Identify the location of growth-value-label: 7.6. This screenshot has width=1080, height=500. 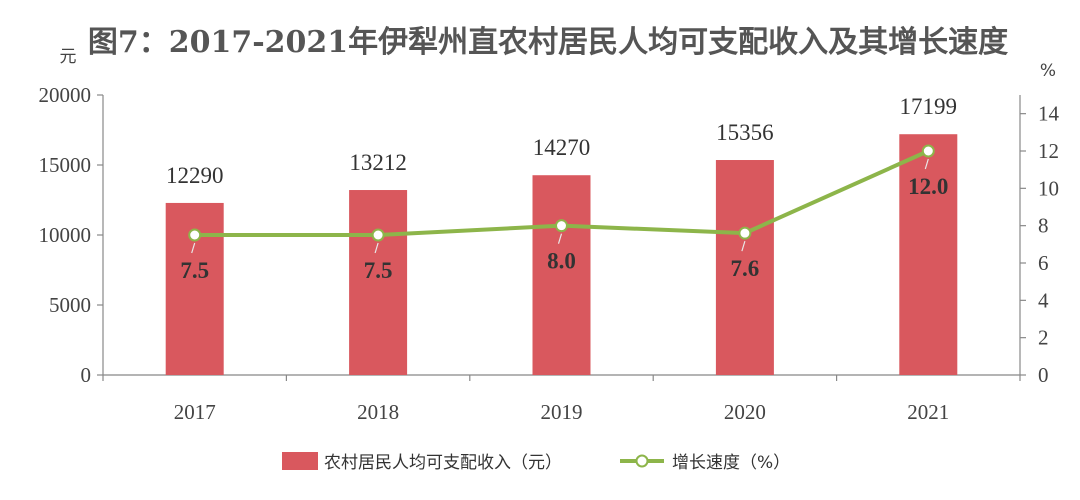
(745, 268).